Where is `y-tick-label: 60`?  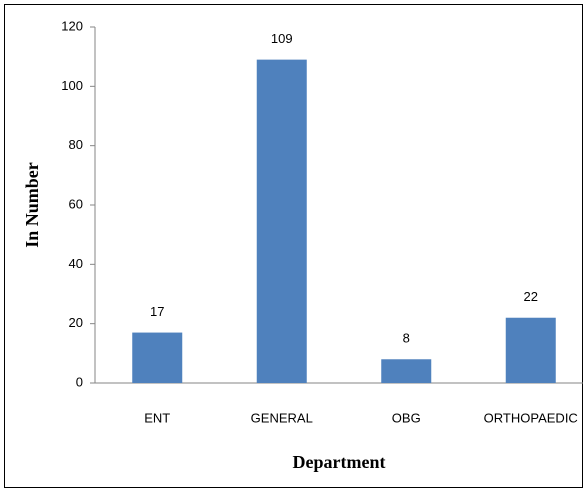 y-tick-label: 60 is located at coordinates (76, 203).